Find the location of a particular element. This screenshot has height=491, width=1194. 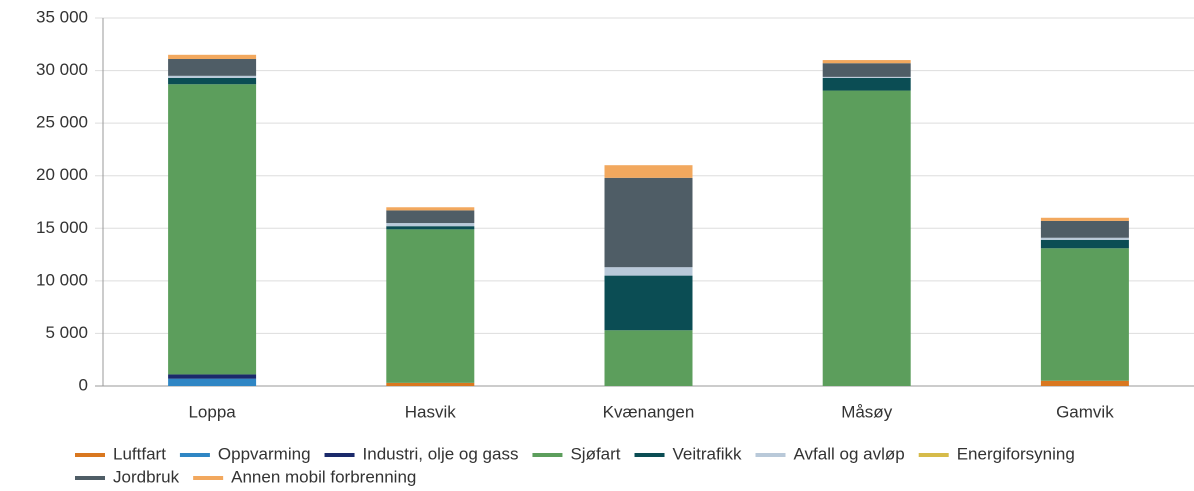

x-tick-label: Gamvik is located at coordinates (1085, 411).